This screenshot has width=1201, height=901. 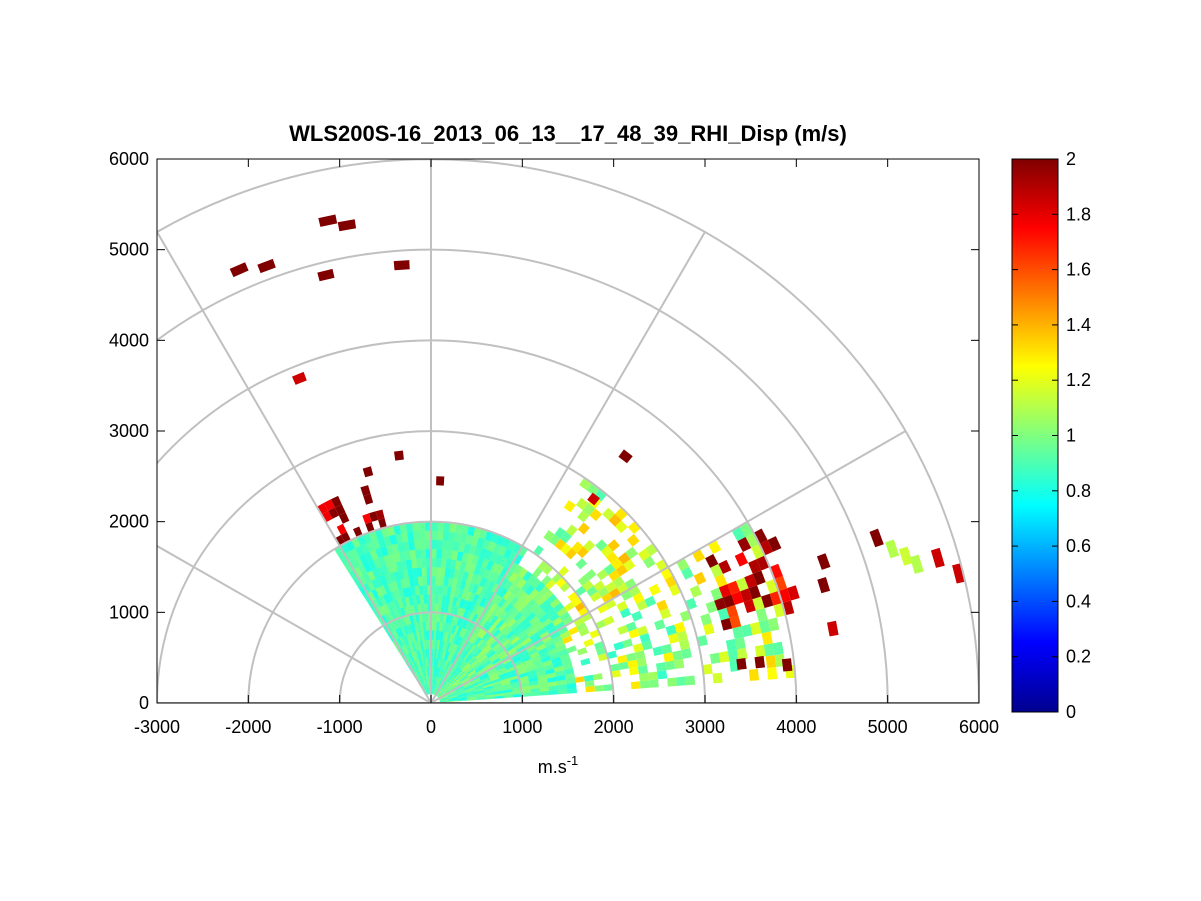 What do you see at coordinates (888, 727) in the screenshot?
I see `x-tick-label: 5000` at bounding box center [888, 727].